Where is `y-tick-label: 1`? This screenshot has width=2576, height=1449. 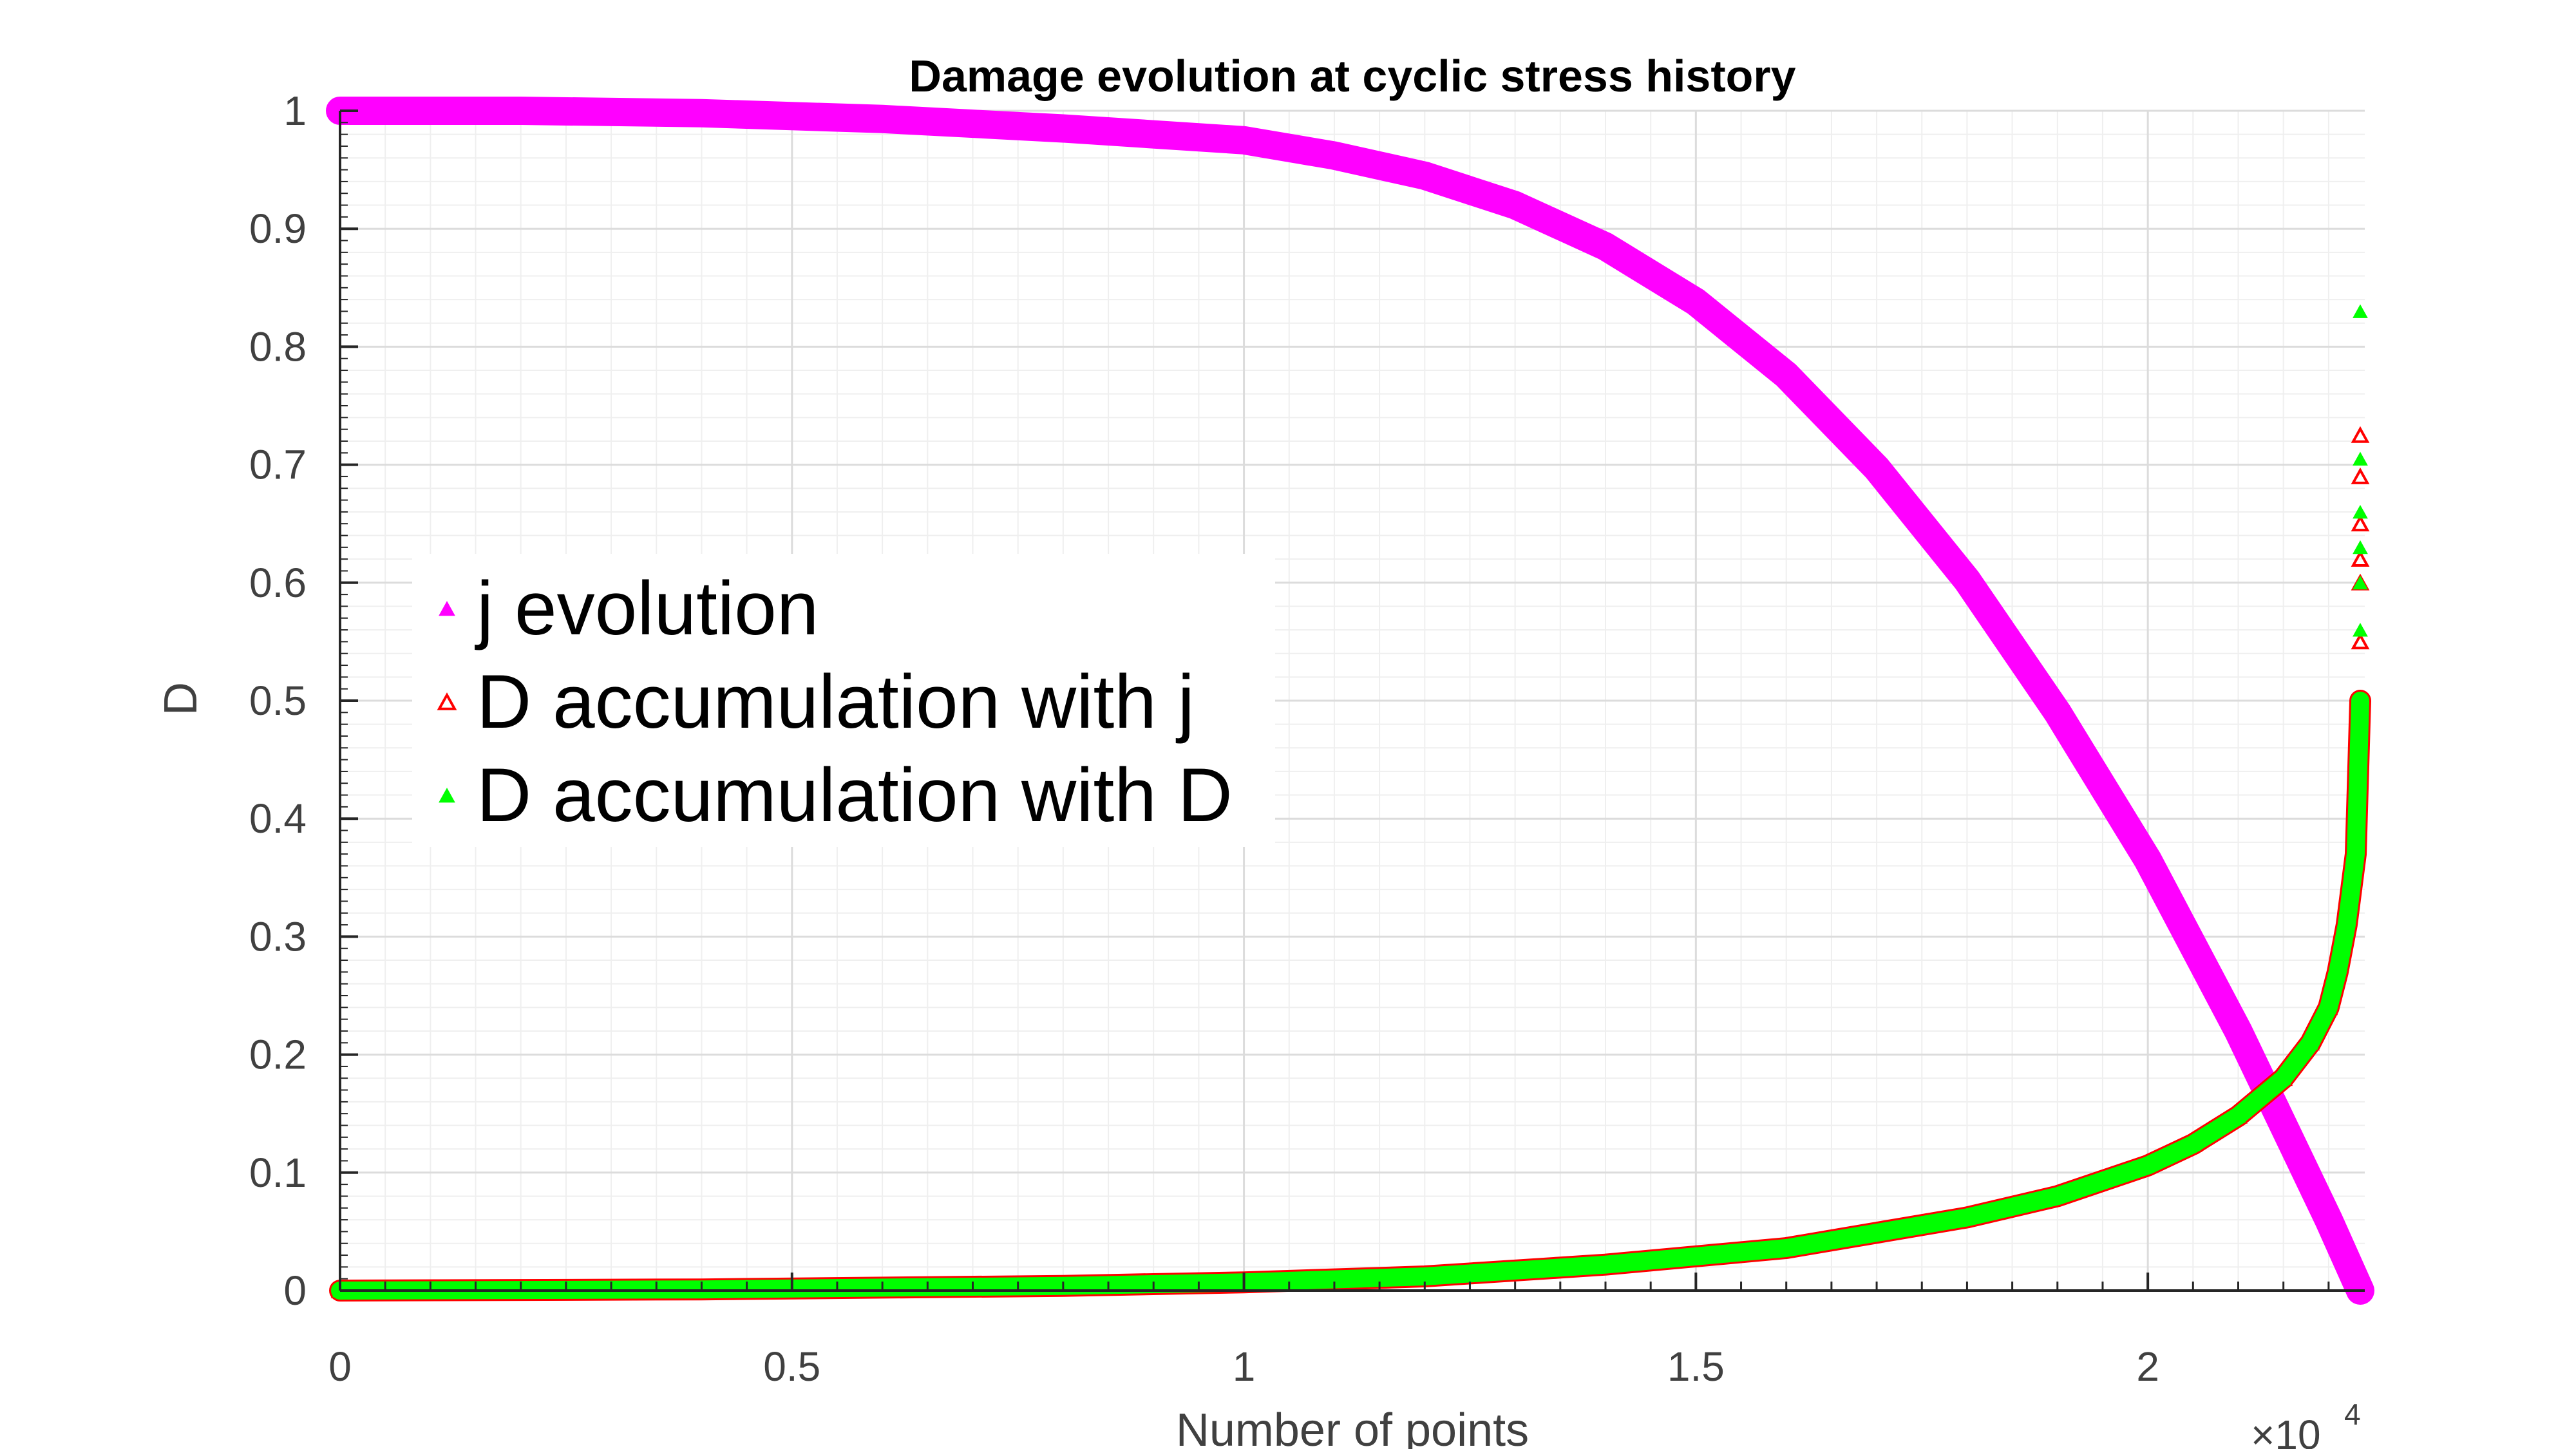
y-tick-label: 1 is located at coordinates (295, 111).